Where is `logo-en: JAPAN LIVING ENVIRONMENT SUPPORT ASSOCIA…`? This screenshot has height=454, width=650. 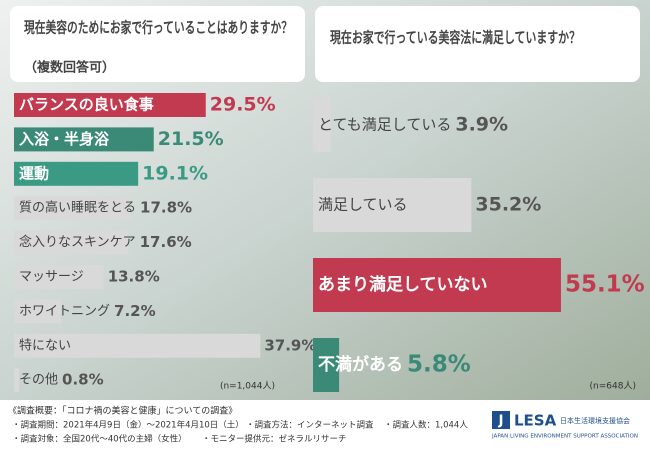
logo-en: JAPAN LIVING ENVIRONMENT SUPPORT ASSOCIA… is located at coordinates (564, 437).